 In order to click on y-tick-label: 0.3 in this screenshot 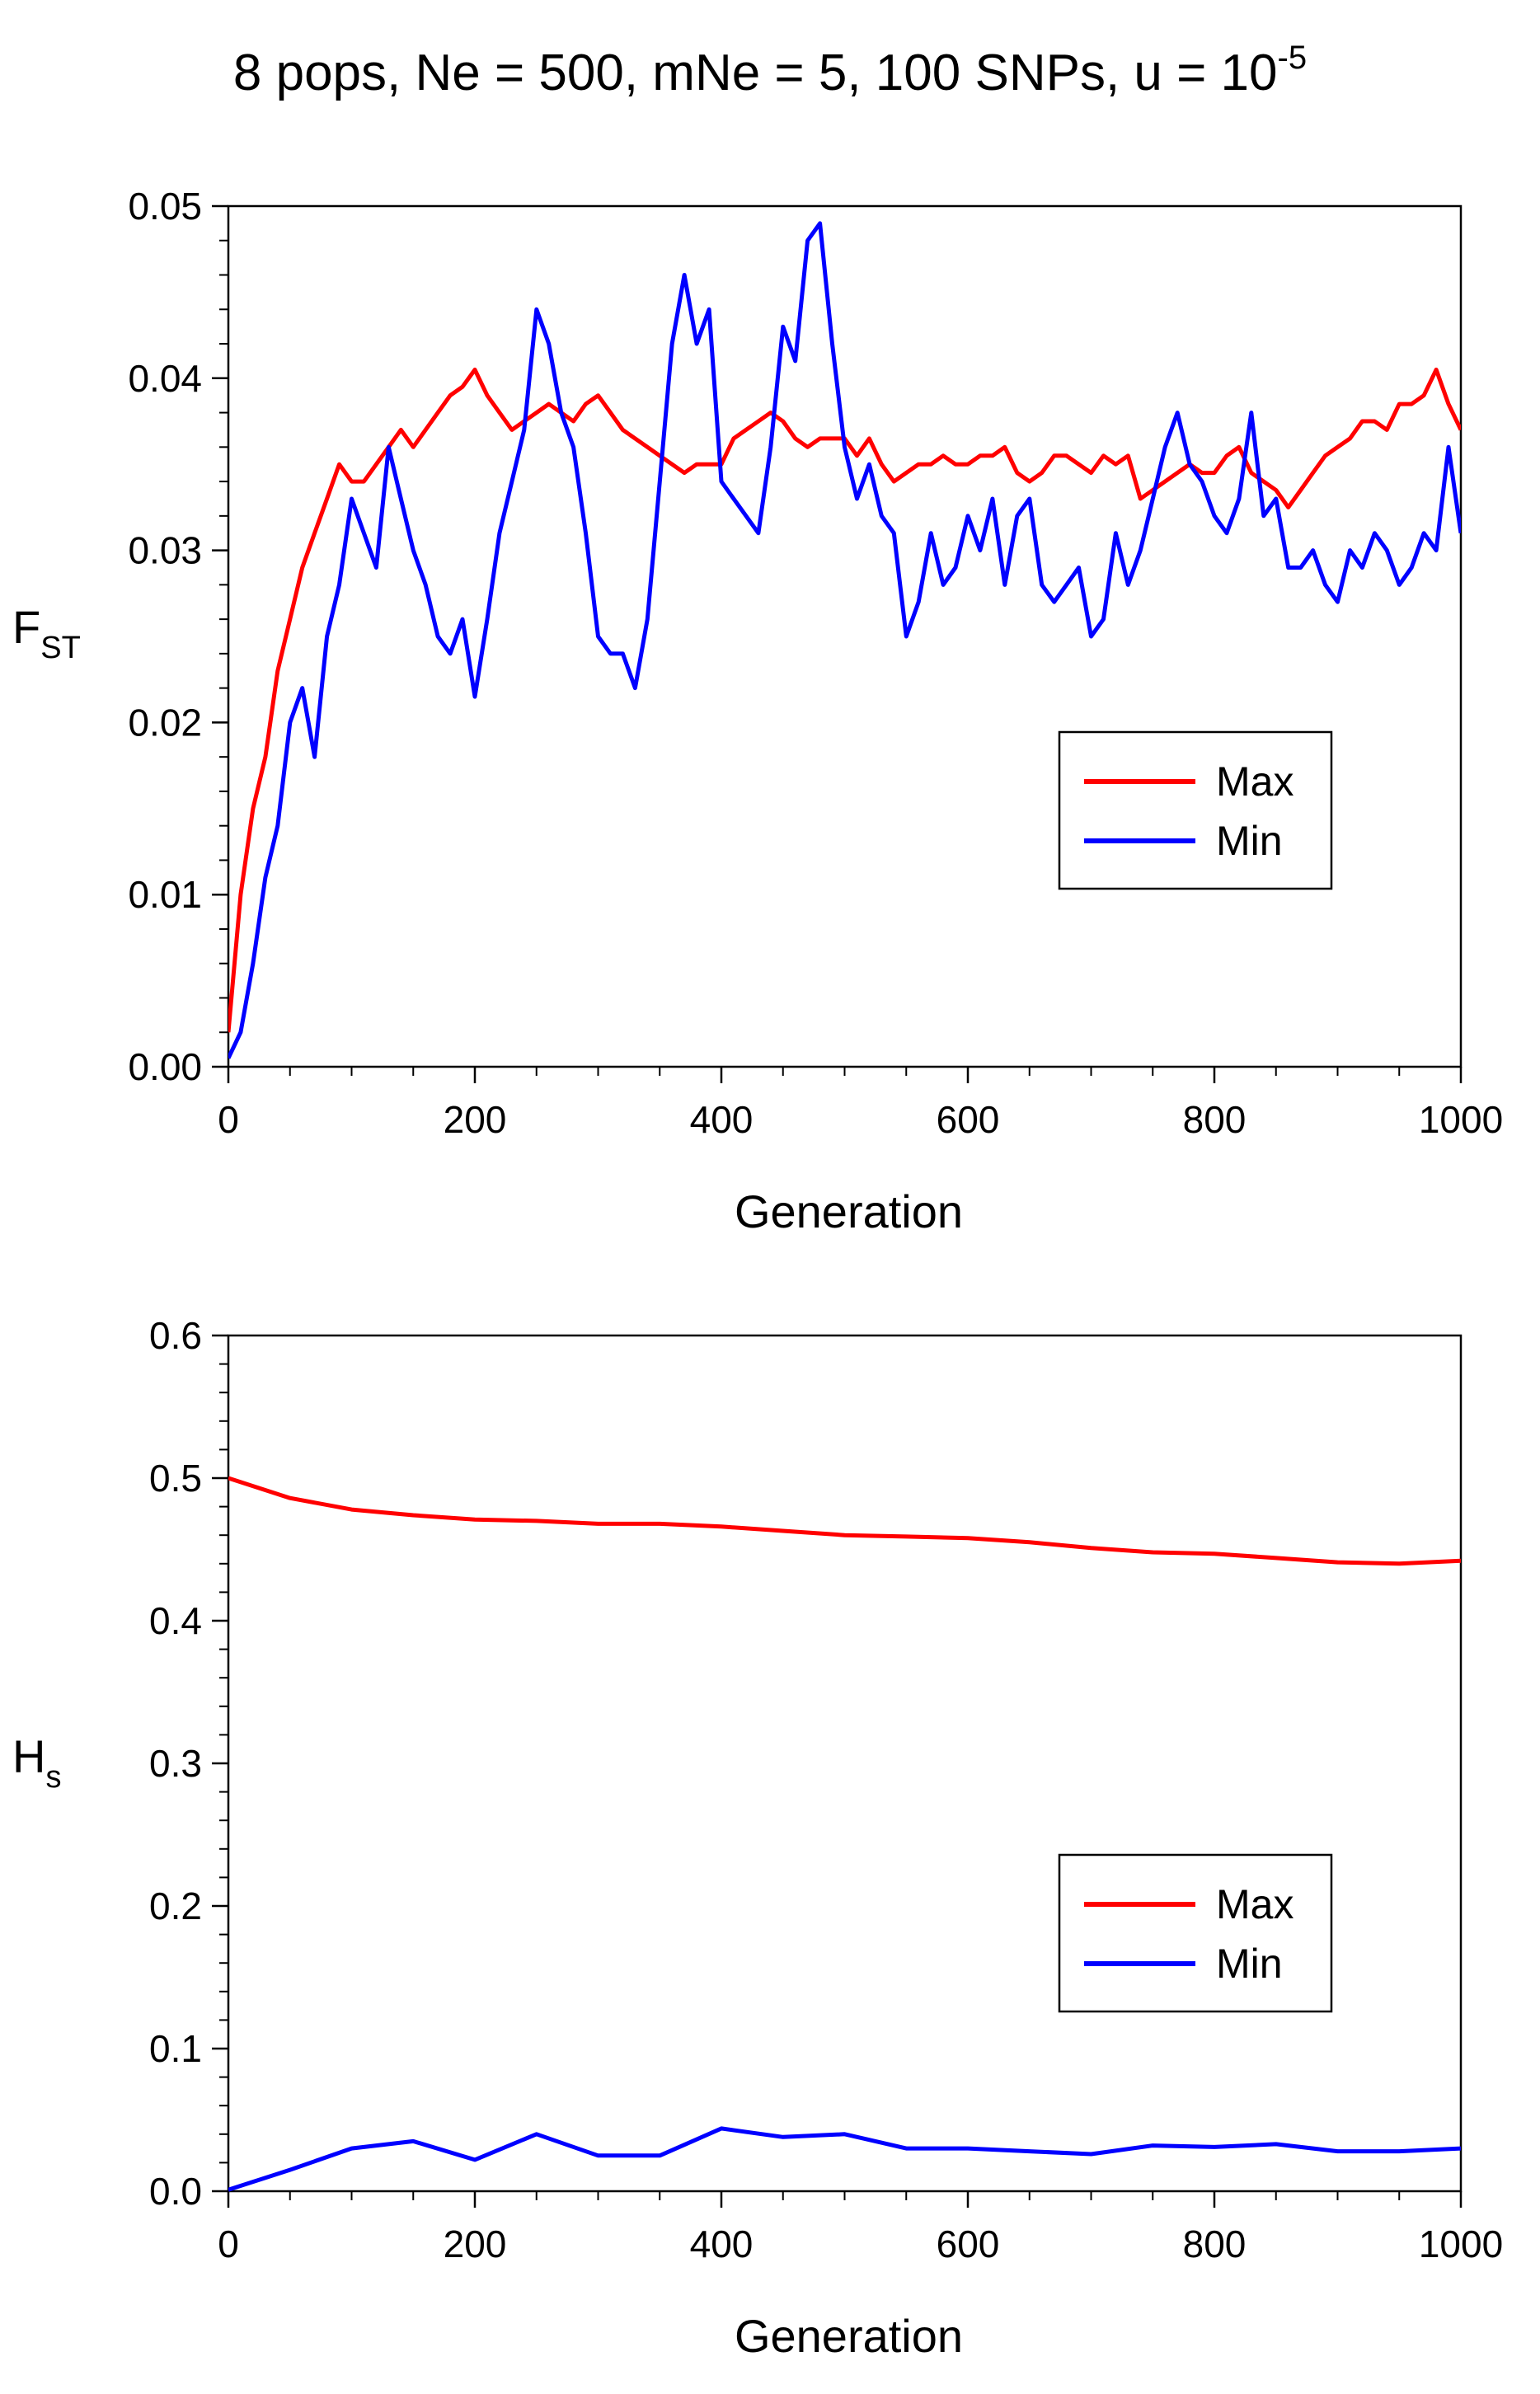, I will do `click(175, 1763)`.